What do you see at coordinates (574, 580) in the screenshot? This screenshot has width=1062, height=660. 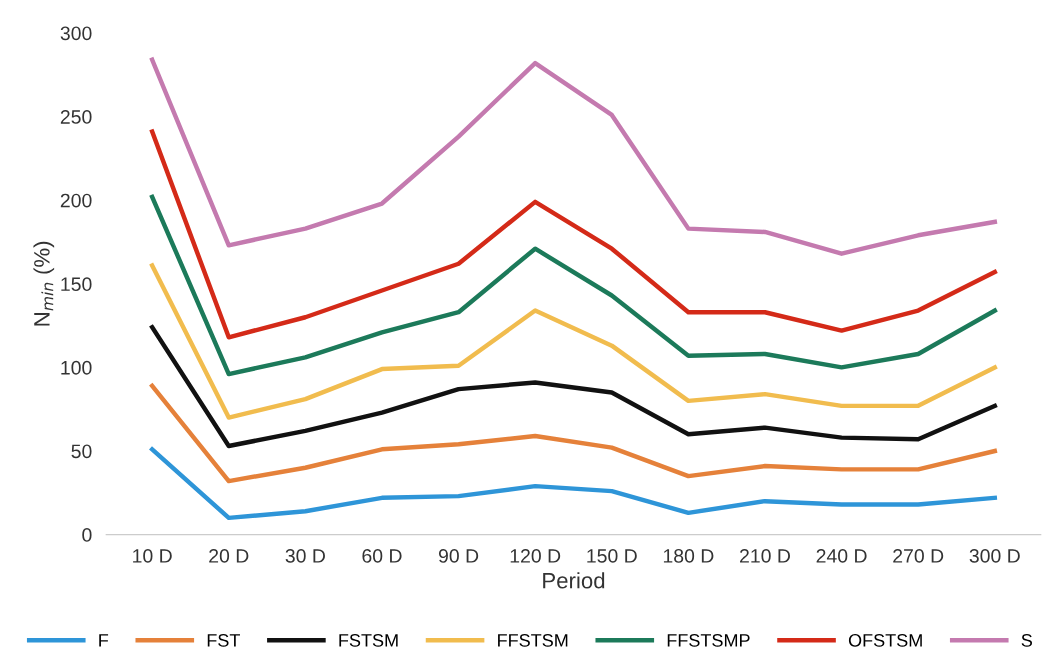 I see `x-axis-title: Period` at bounding box center [574, 580].